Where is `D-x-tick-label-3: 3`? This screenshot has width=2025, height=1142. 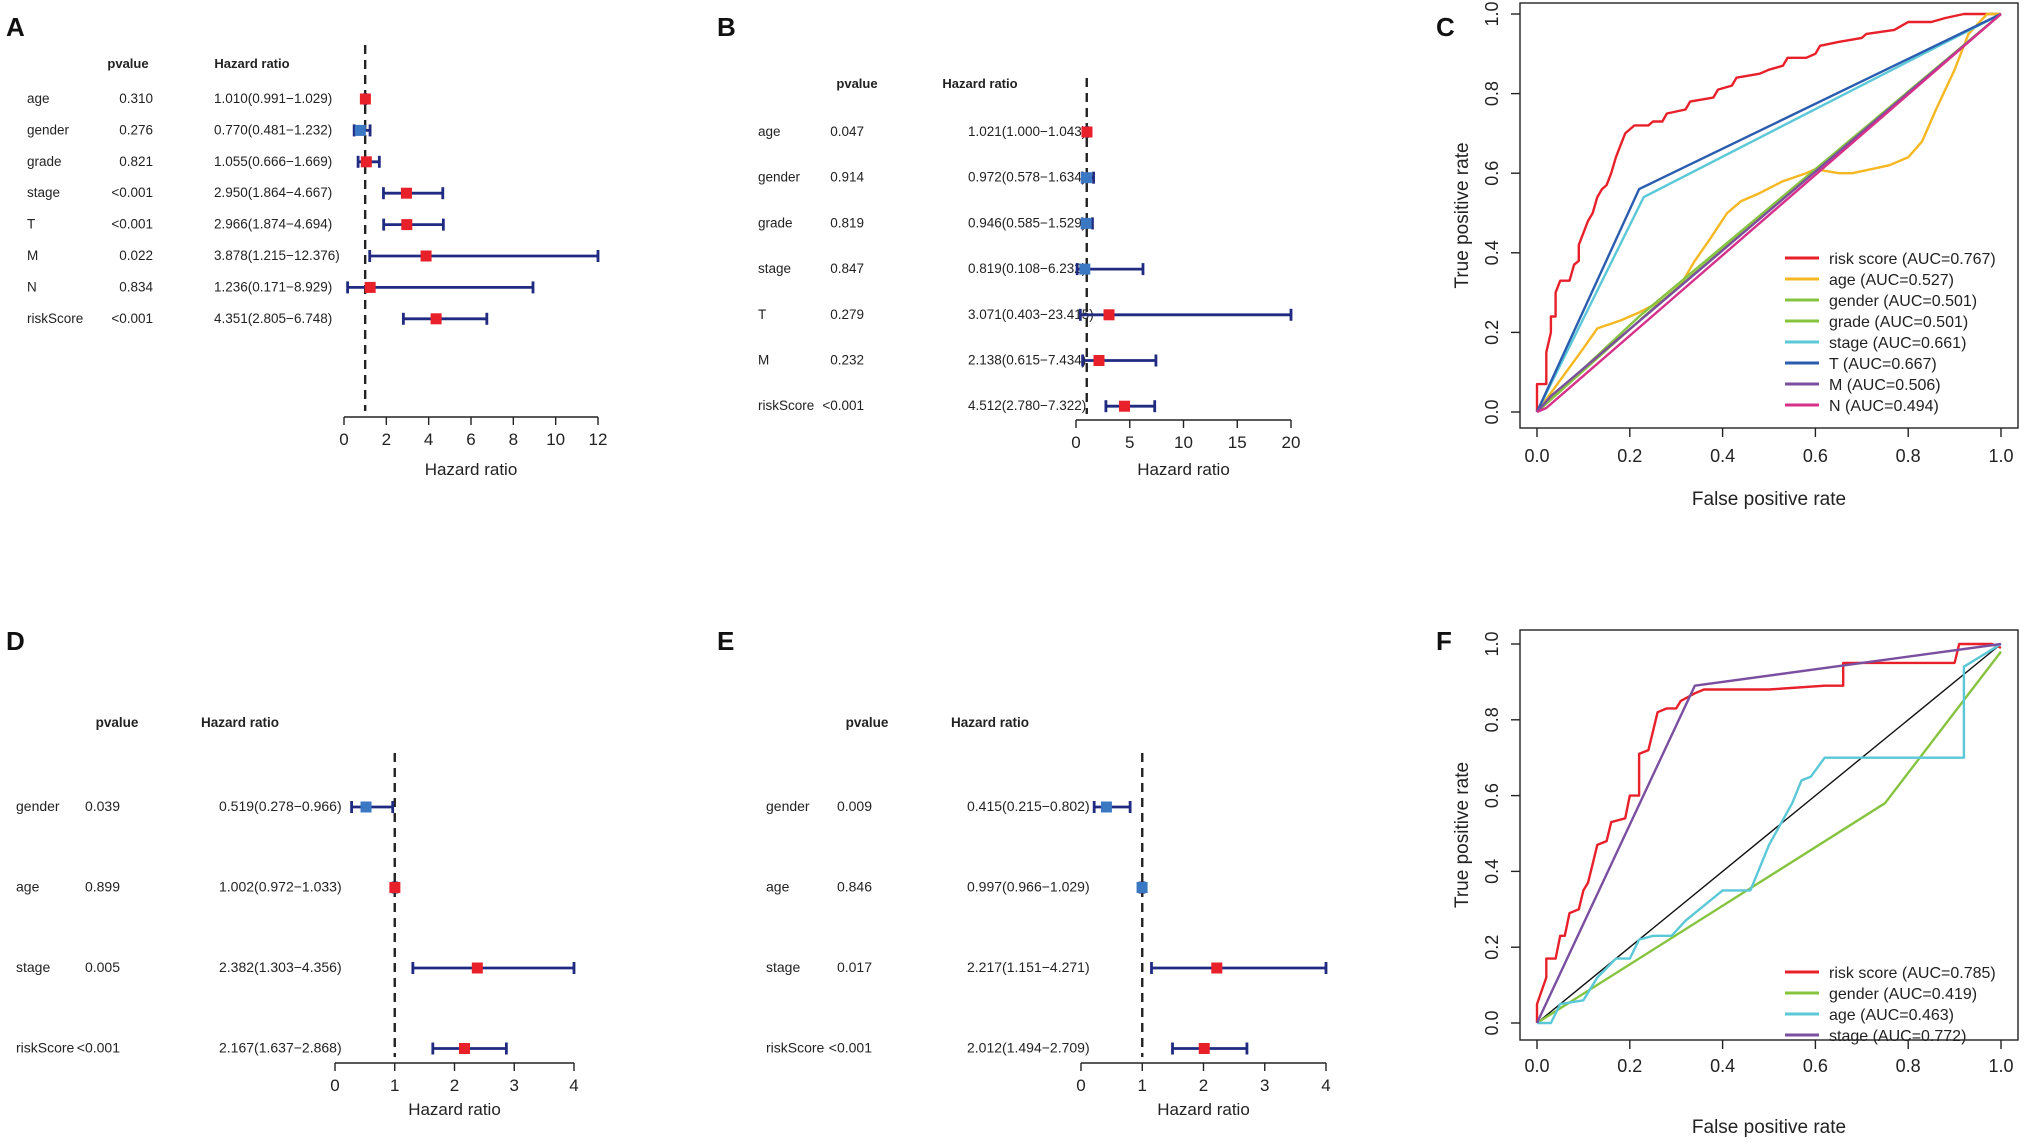 D-x-tick-label-3: 3 is located at coordinates (514, 1085).